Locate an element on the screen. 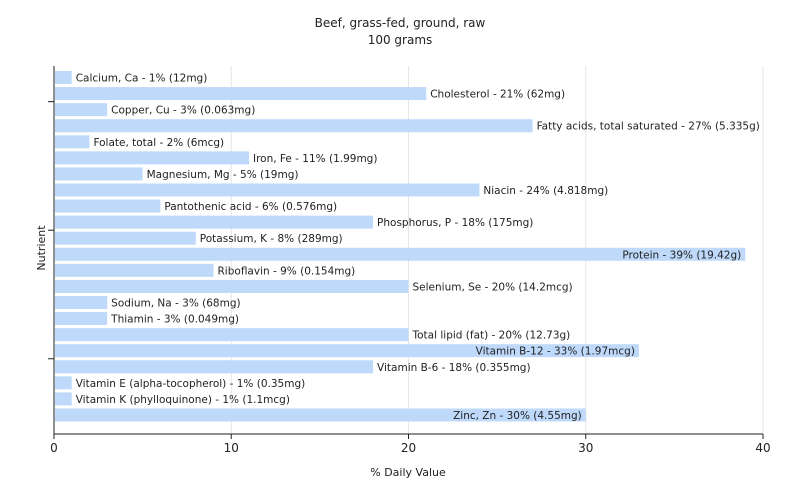  x-tick-label: 40 is located at coordinates (762, 448).